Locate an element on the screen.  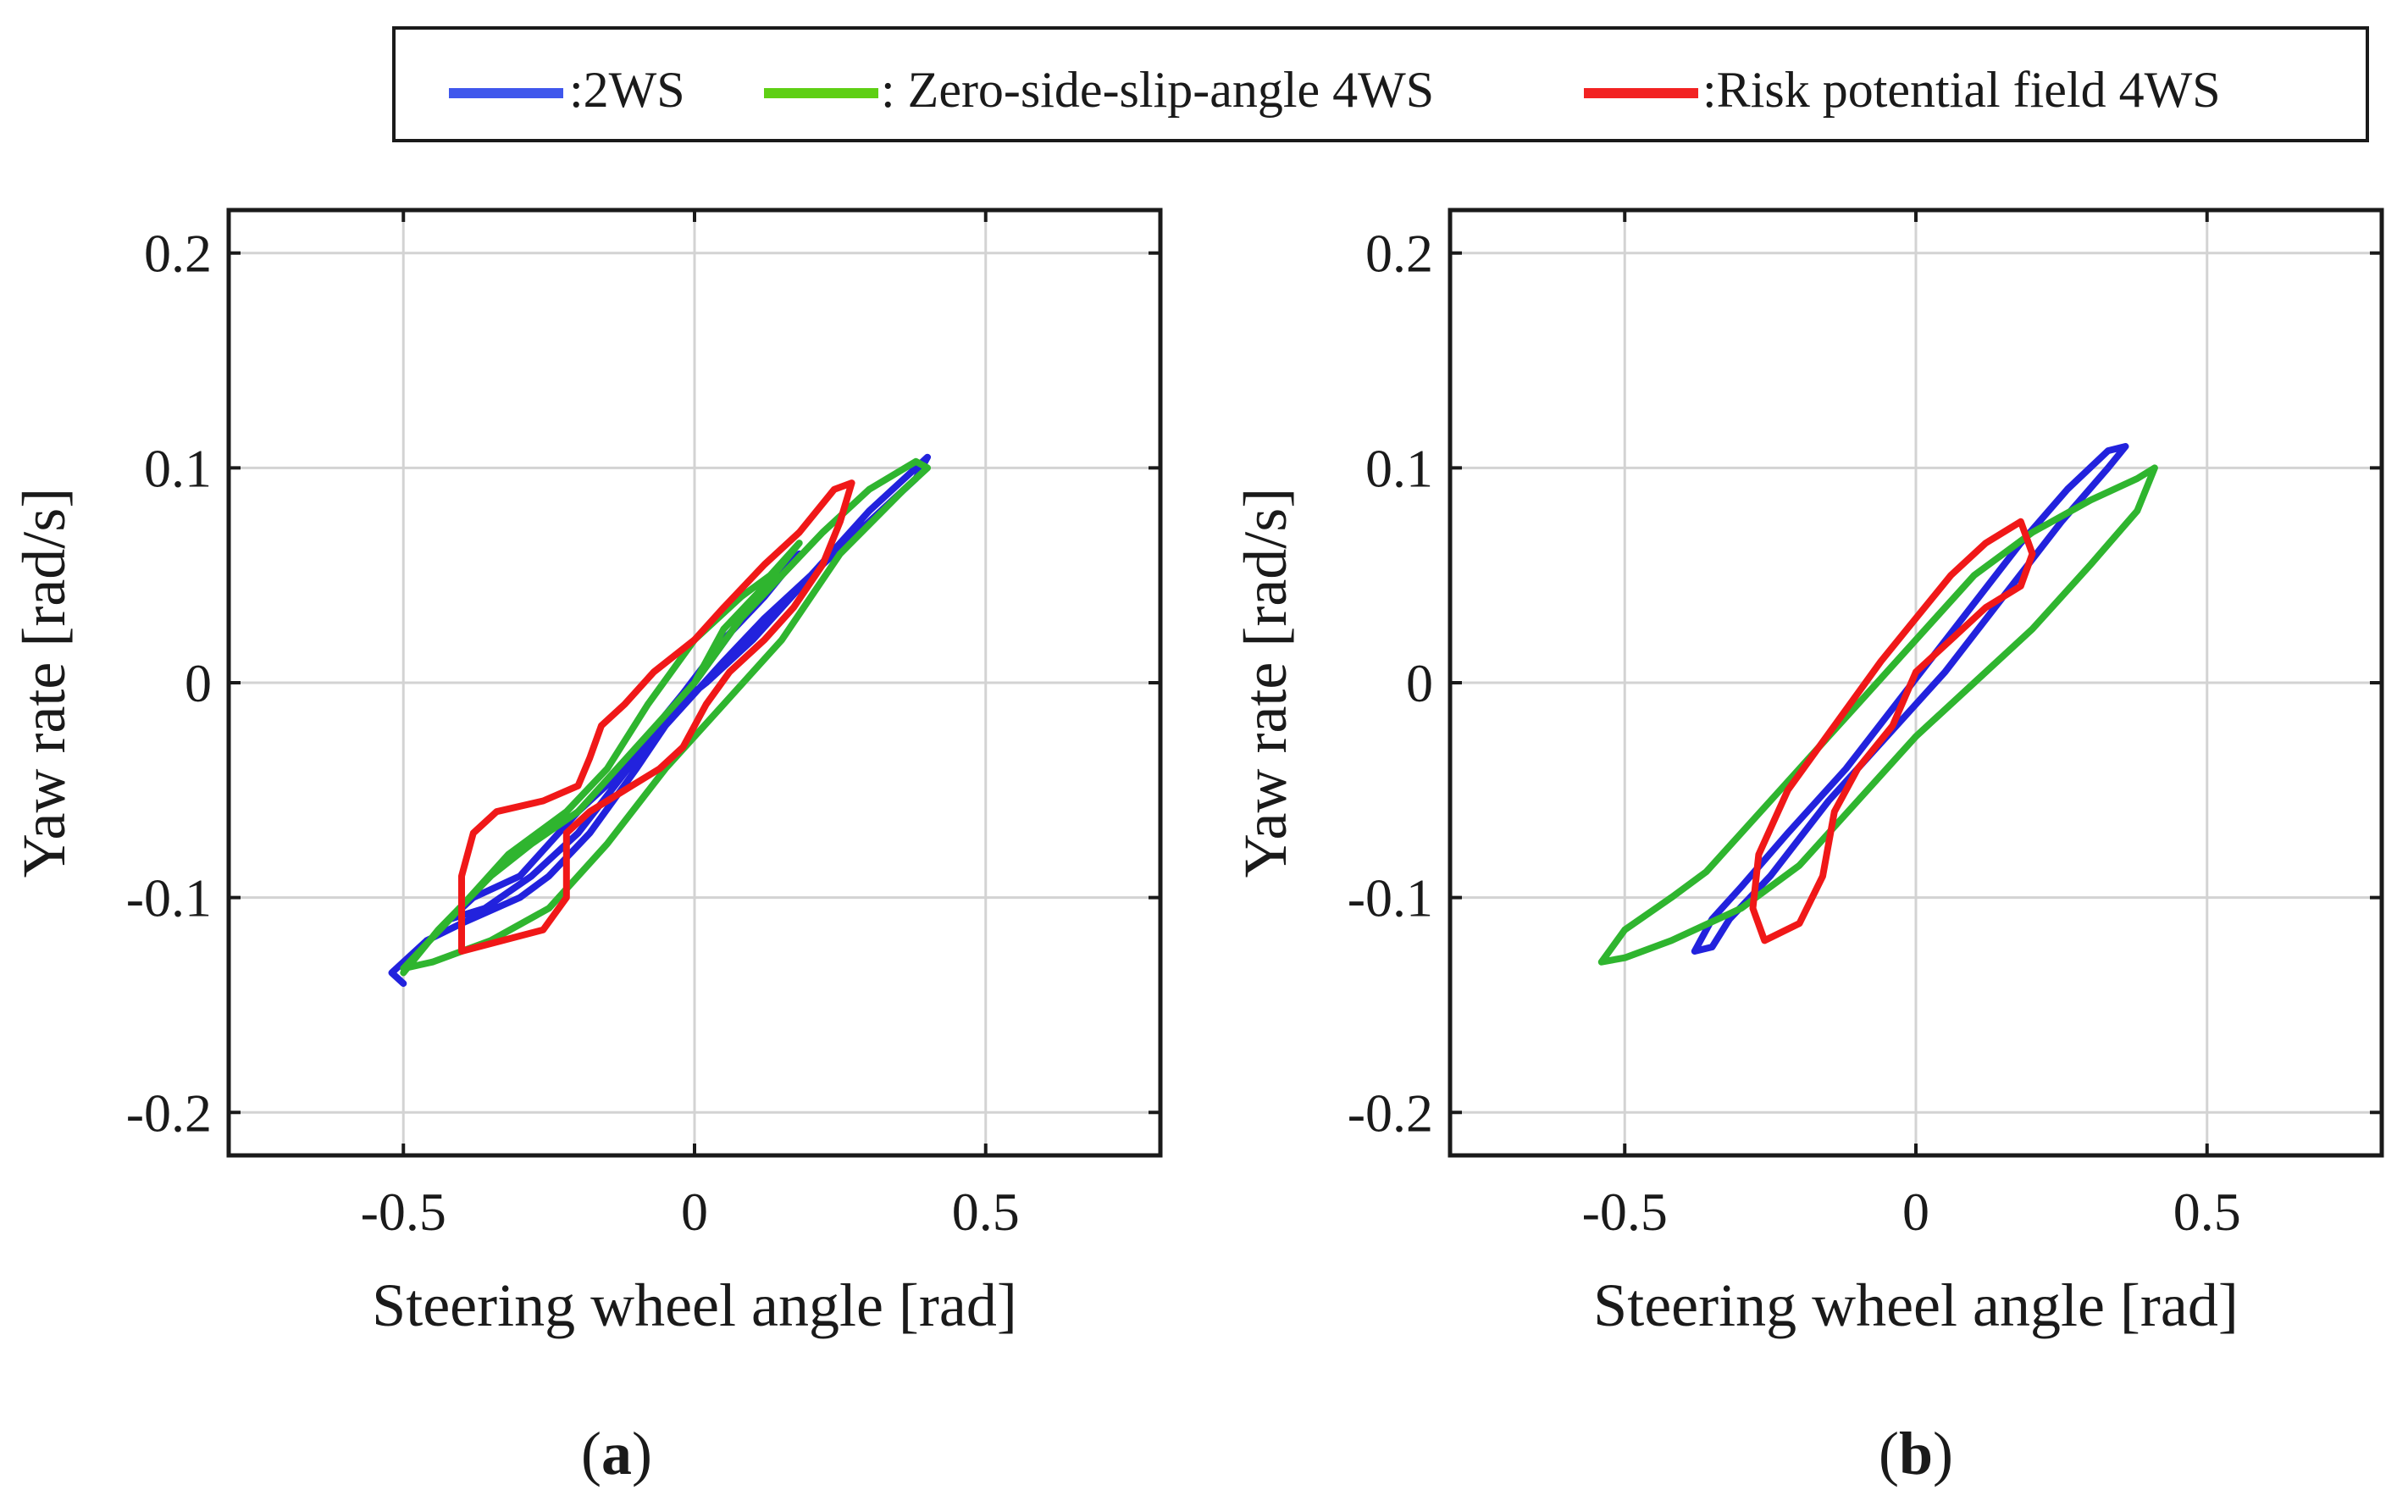
ytick-label-a-0: -0.2 is located at coordinates (169, 1113).